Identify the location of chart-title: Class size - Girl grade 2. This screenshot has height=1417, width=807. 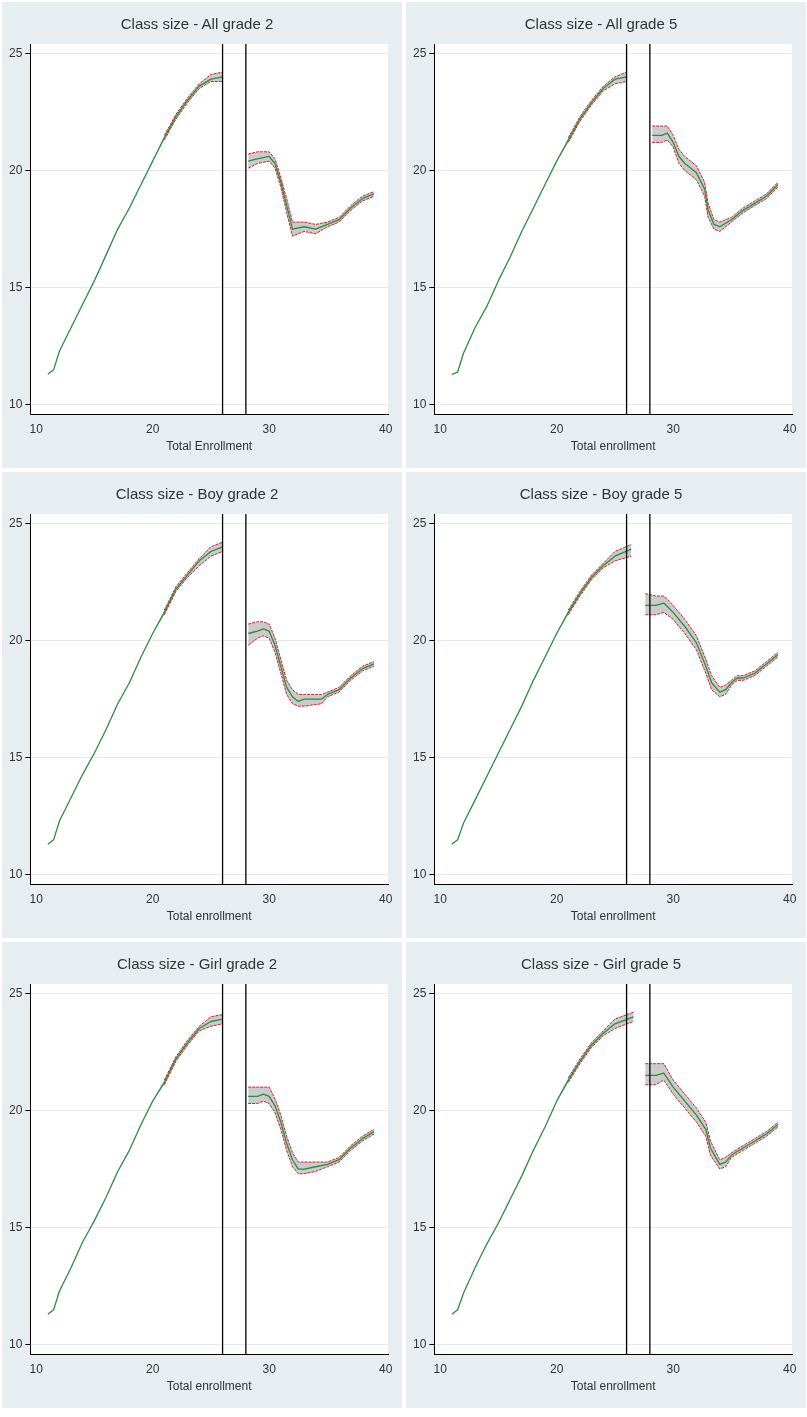
(197, 964).